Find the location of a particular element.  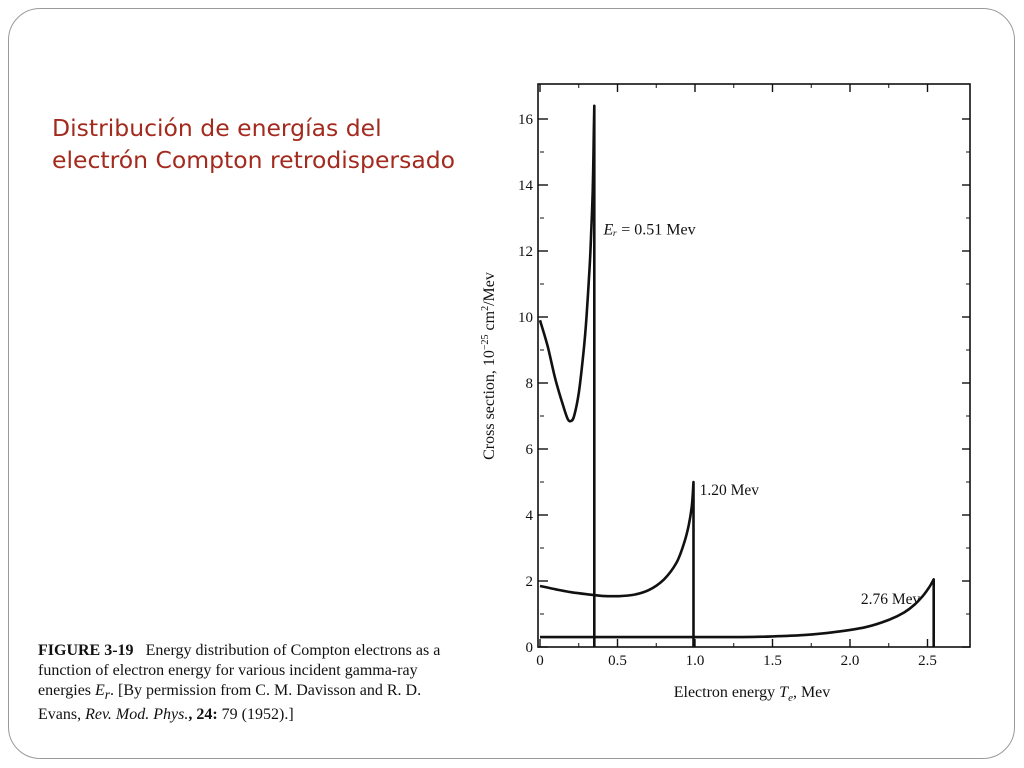

x-axis-label: Electron energy Te, Mev is located at coordinates (752, 694).